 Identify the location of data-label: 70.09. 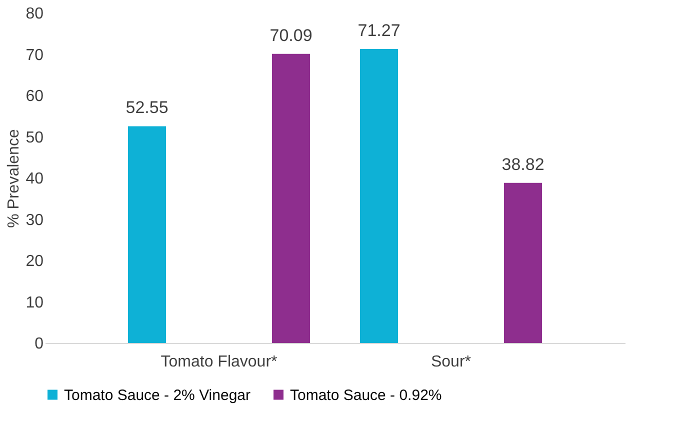
(291, 35).